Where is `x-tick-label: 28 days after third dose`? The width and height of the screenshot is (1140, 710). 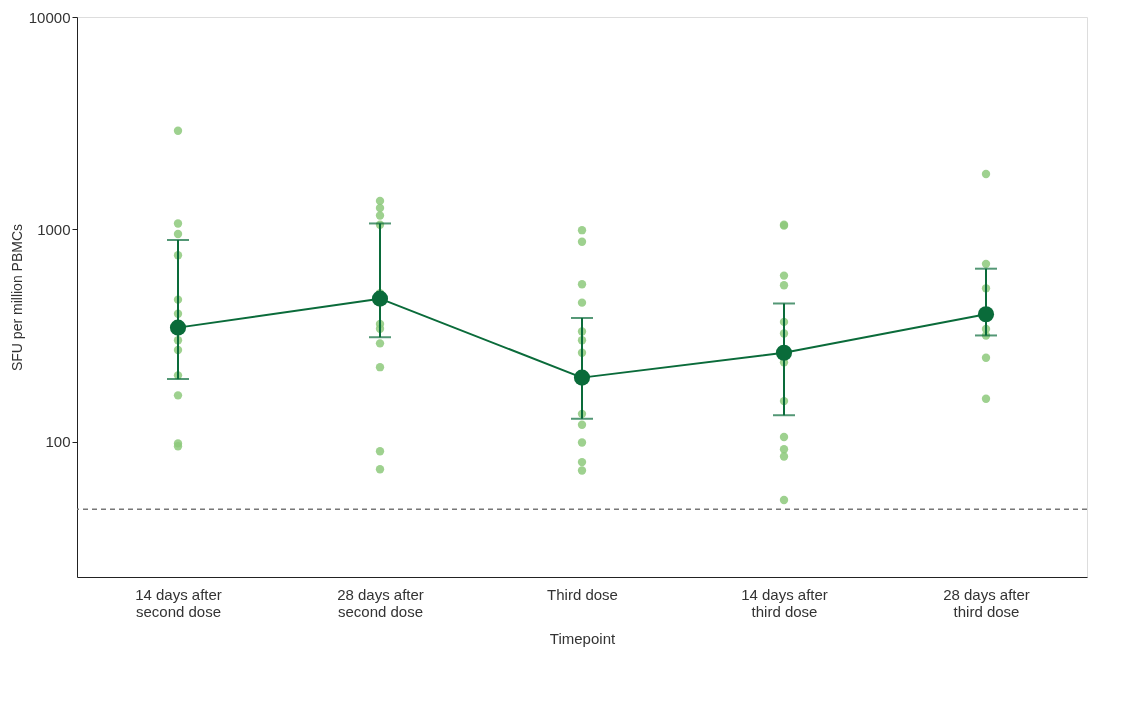
x-tick-label: 28 days after third dose is located at coordinates (986, 602).